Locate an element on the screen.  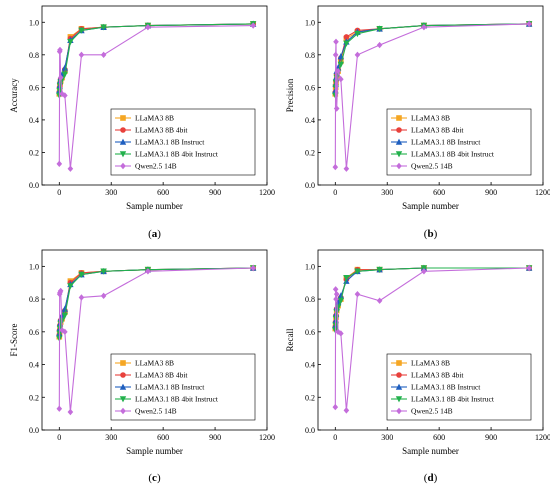
panel-label: (a) is located at coordinates (154, 234).